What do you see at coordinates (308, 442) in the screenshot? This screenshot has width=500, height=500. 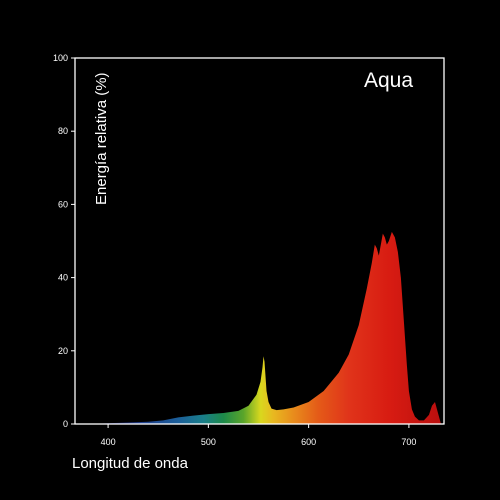 I see `x-tick-label: 600` at bounding box center [308, 442].